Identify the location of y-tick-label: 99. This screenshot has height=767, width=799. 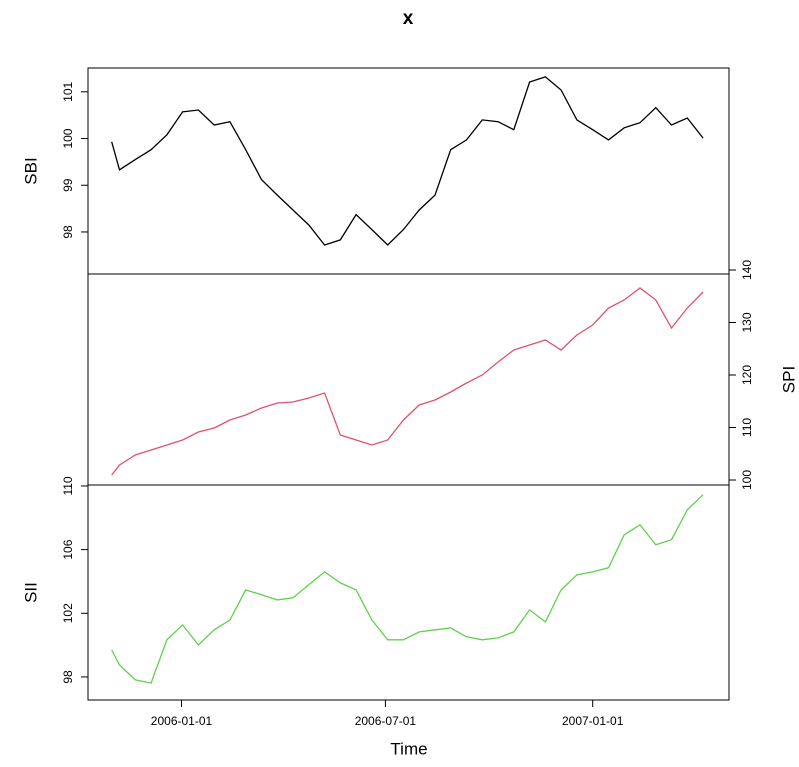
(68, 185).